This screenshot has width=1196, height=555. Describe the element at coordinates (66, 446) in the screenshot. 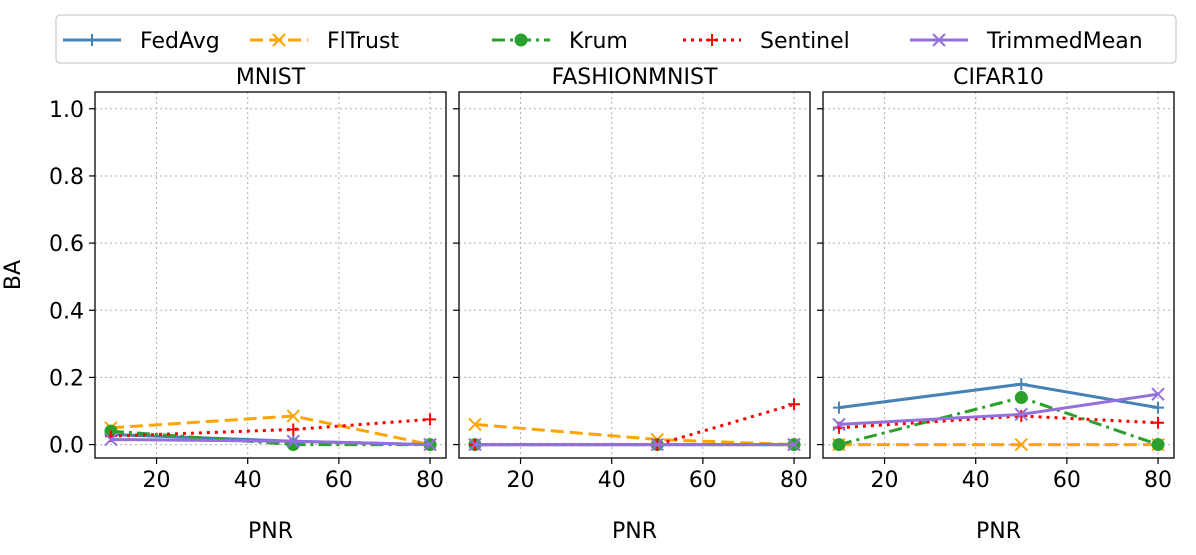

I see `y-tick-label: 0.0` at that location.